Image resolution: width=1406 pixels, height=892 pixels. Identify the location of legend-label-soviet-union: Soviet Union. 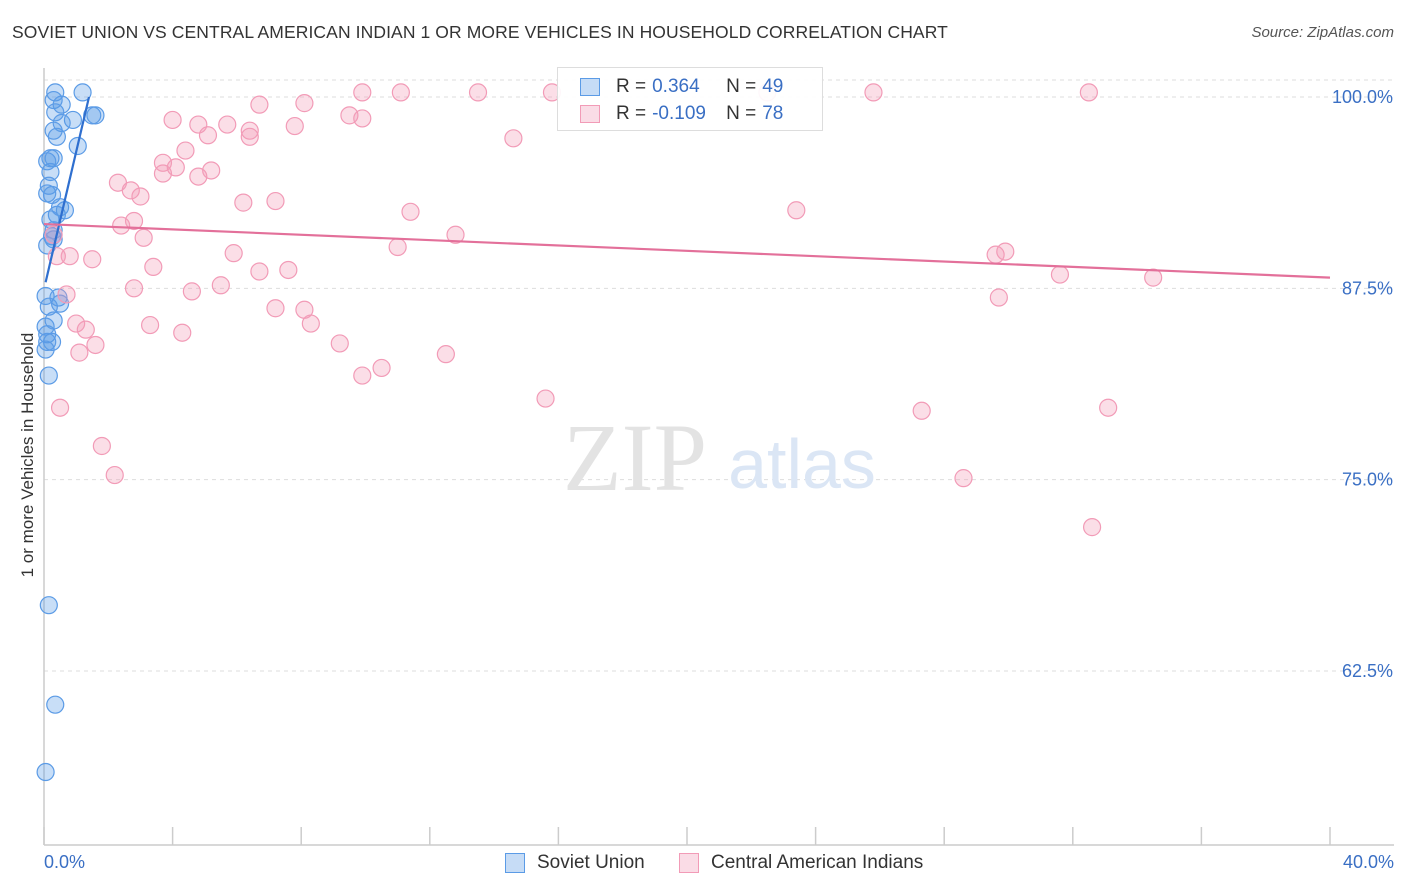
(591, 862).